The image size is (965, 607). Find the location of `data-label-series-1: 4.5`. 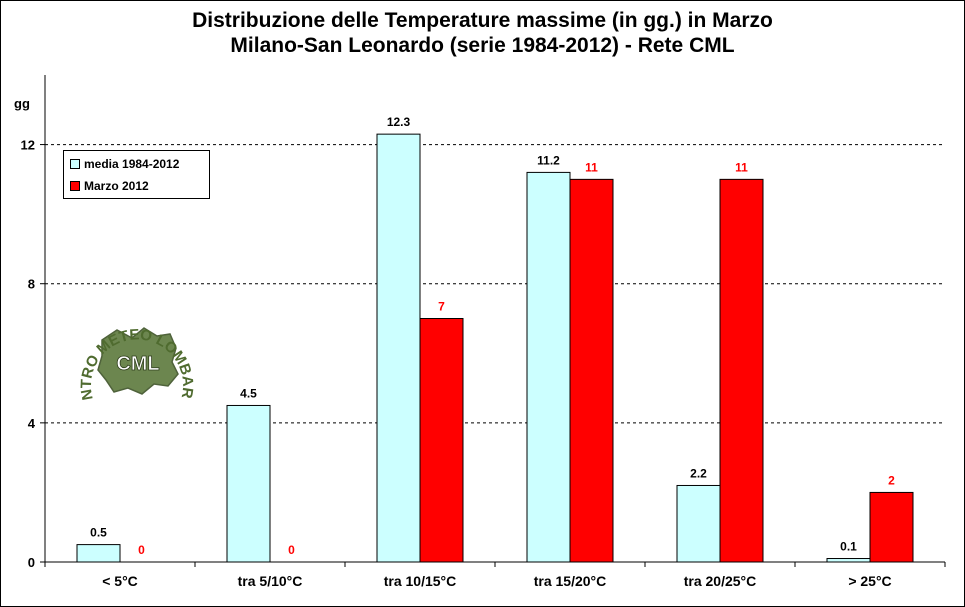

data-label-series-1: 4.5 is located at coordinates (248, 393).